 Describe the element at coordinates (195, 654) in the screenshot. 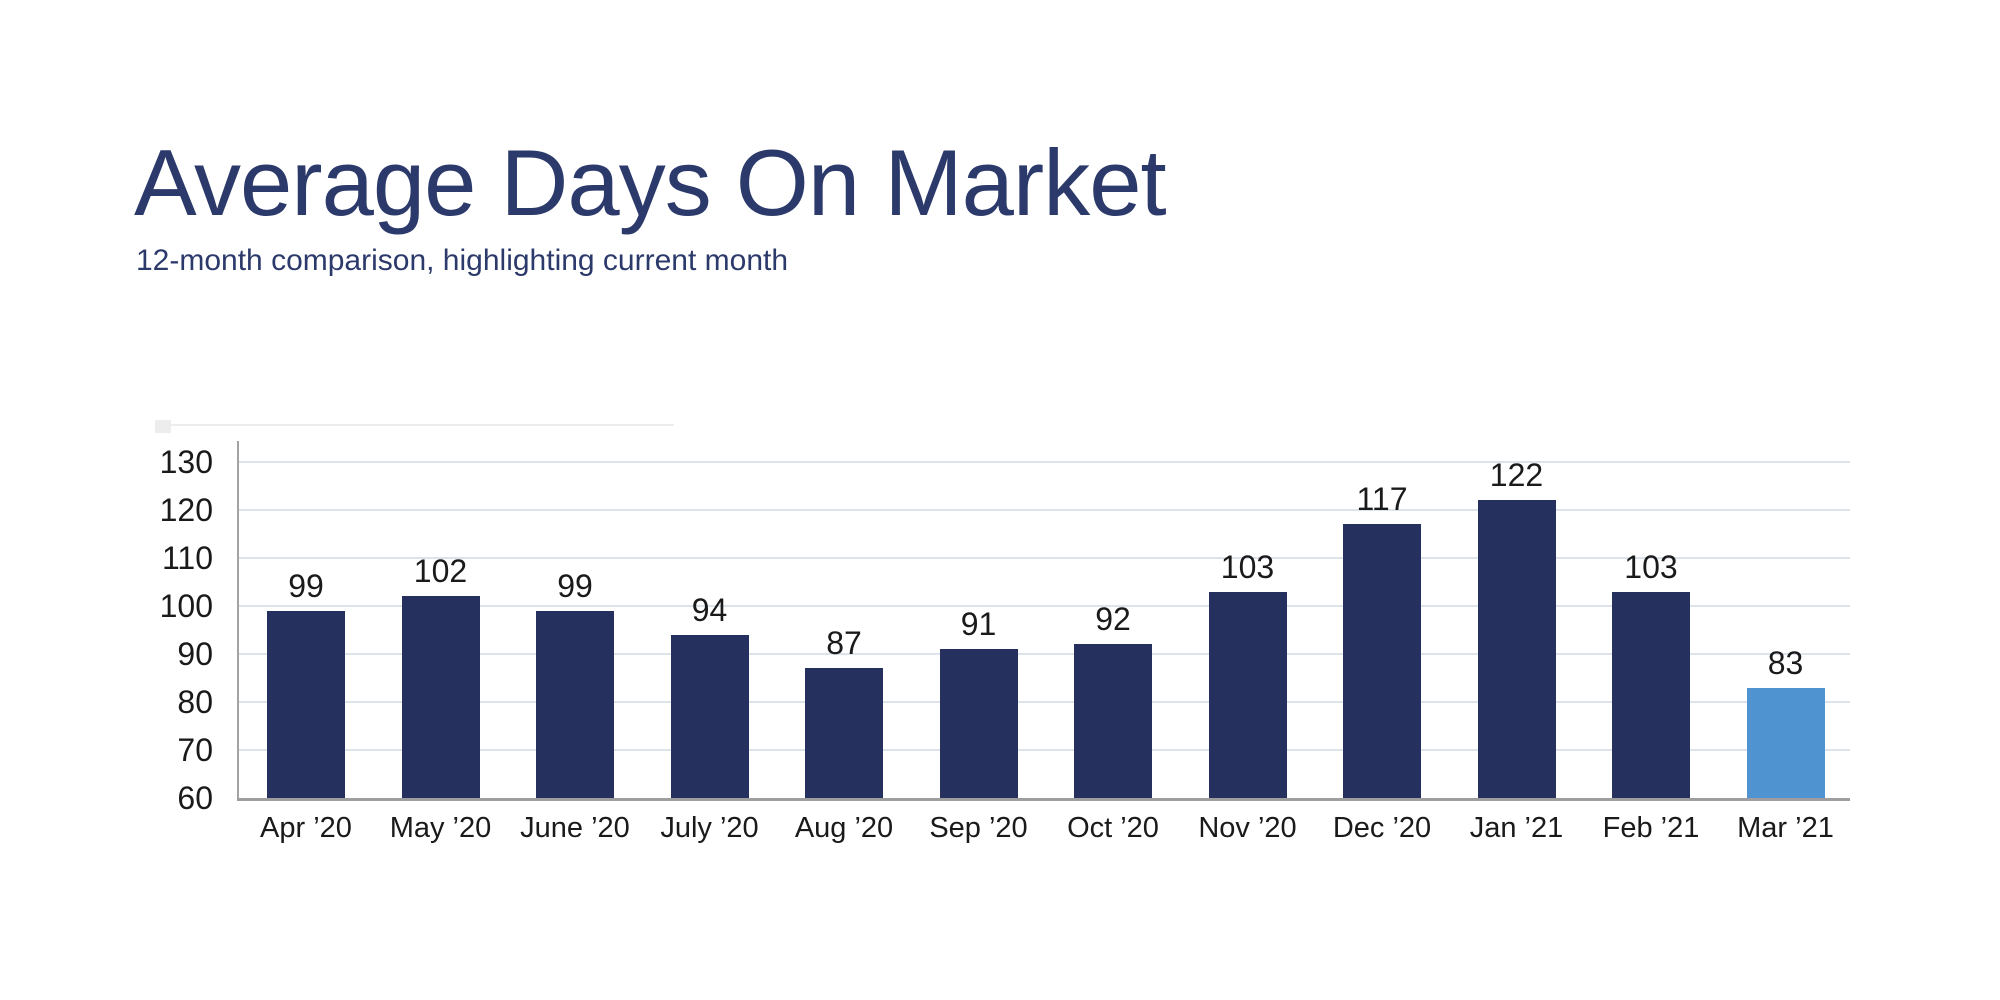

I see `y-axis-tick-label: 90` at that location.